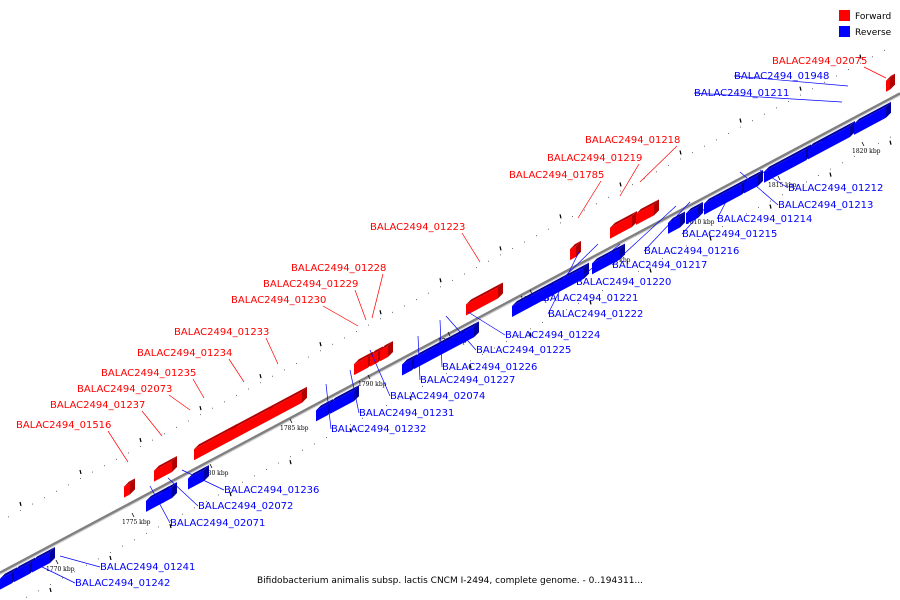  I want to click on reverse-gene-label-group: BALAC2494_02071, so click(207, 507).